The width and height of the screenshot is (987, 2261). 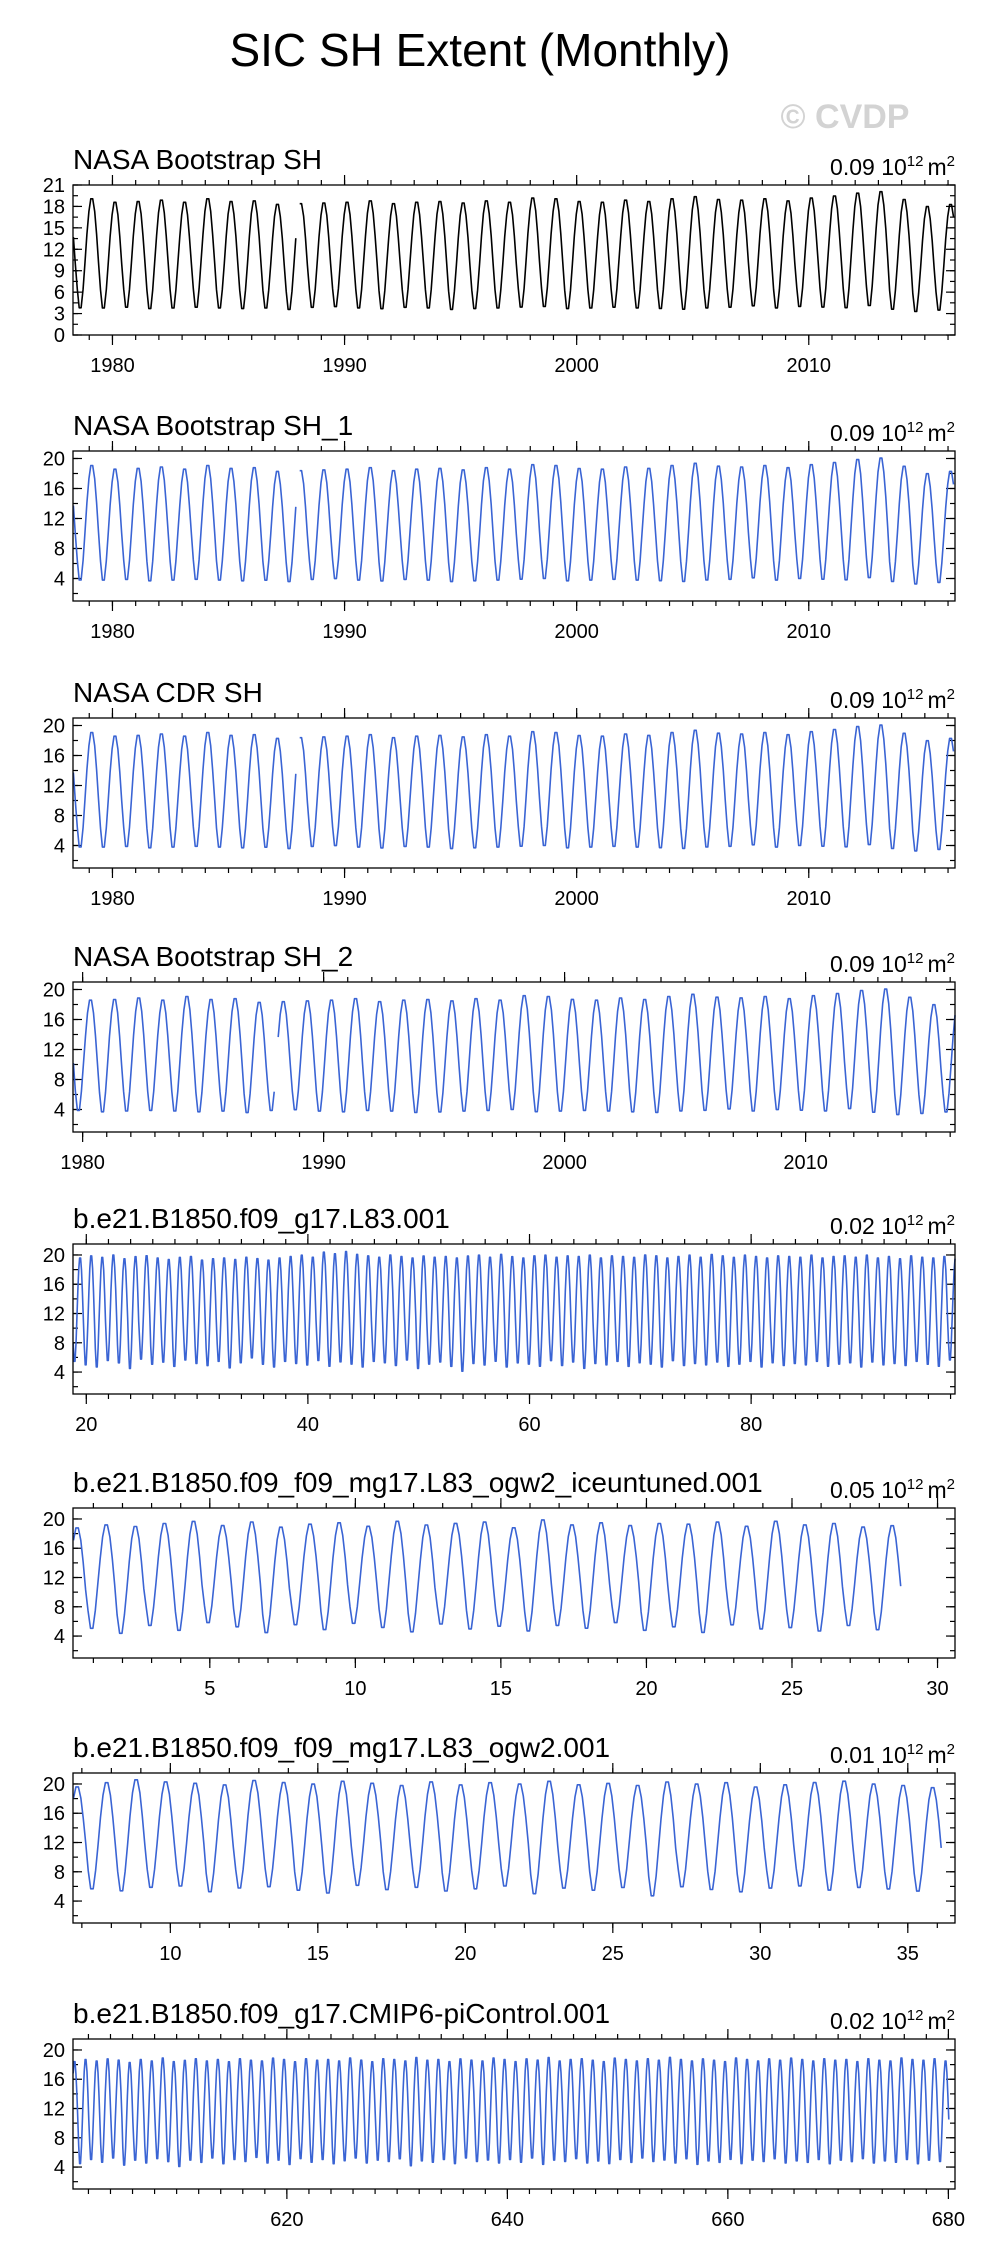 I want to click on y-tick-label: 0, so click(x=59, y=336).